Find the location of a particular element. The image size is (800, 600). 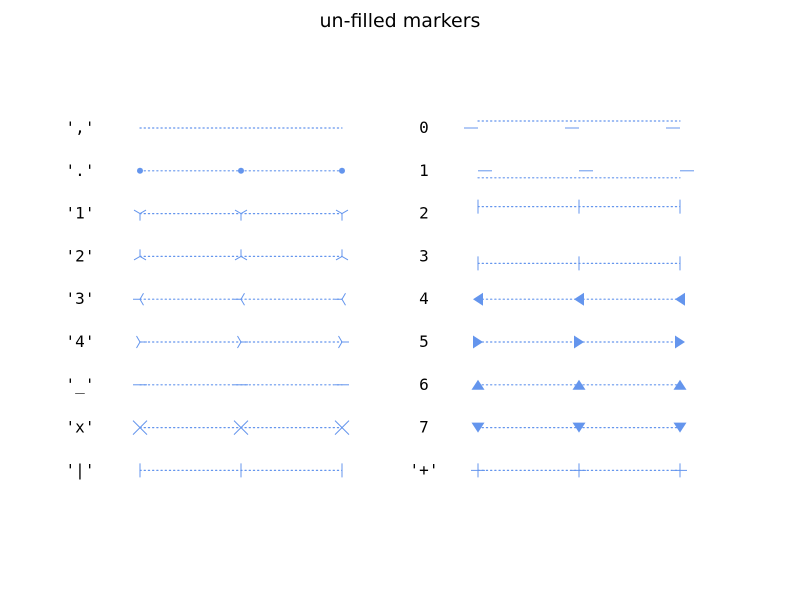

row-label: 5 is located at coordinates (424, 341).